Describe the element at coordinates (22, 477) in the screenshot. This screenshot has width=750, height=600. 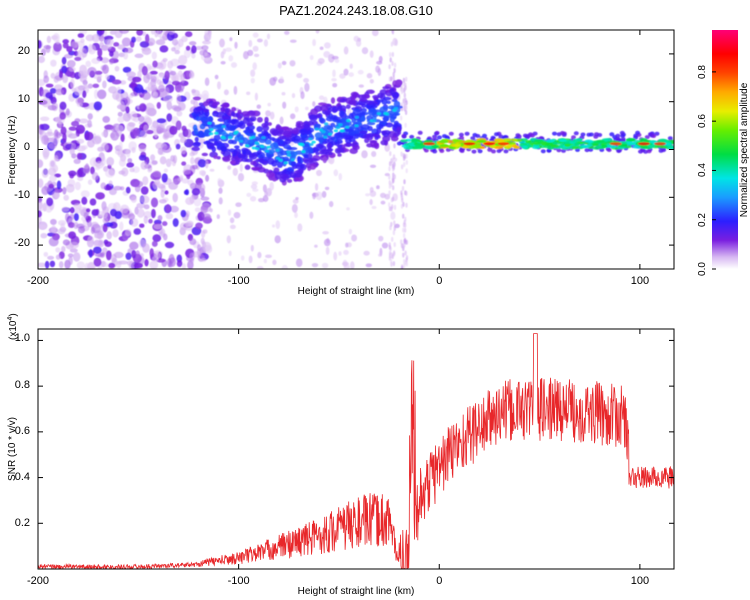
I see `snr-ytick-3: 0.4` at that location.